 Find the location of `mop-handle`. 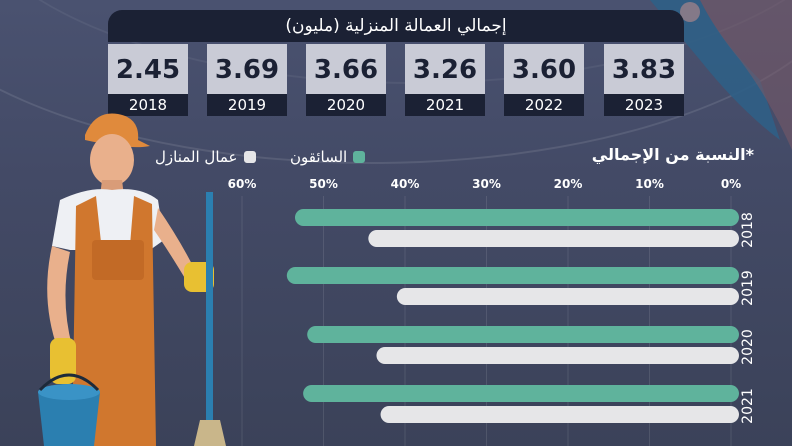

mop-handle is located at coordinates (209, 307).